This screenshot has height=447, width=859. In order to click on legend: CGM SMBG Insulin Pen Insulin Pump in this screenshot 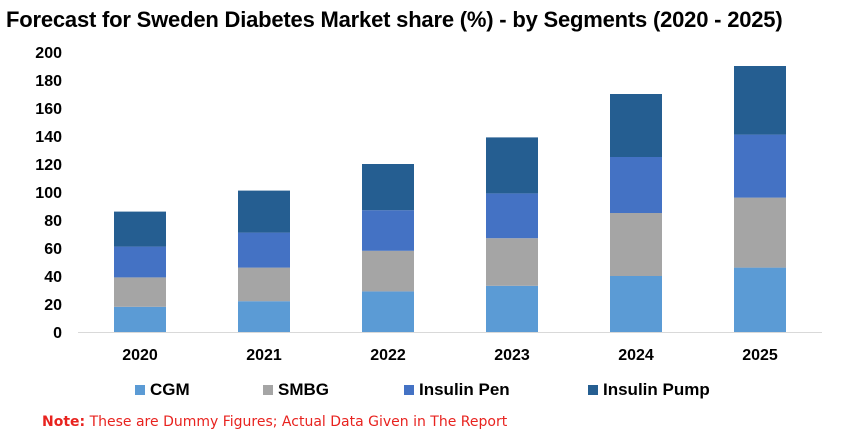, I will do `click(429, 390)`.